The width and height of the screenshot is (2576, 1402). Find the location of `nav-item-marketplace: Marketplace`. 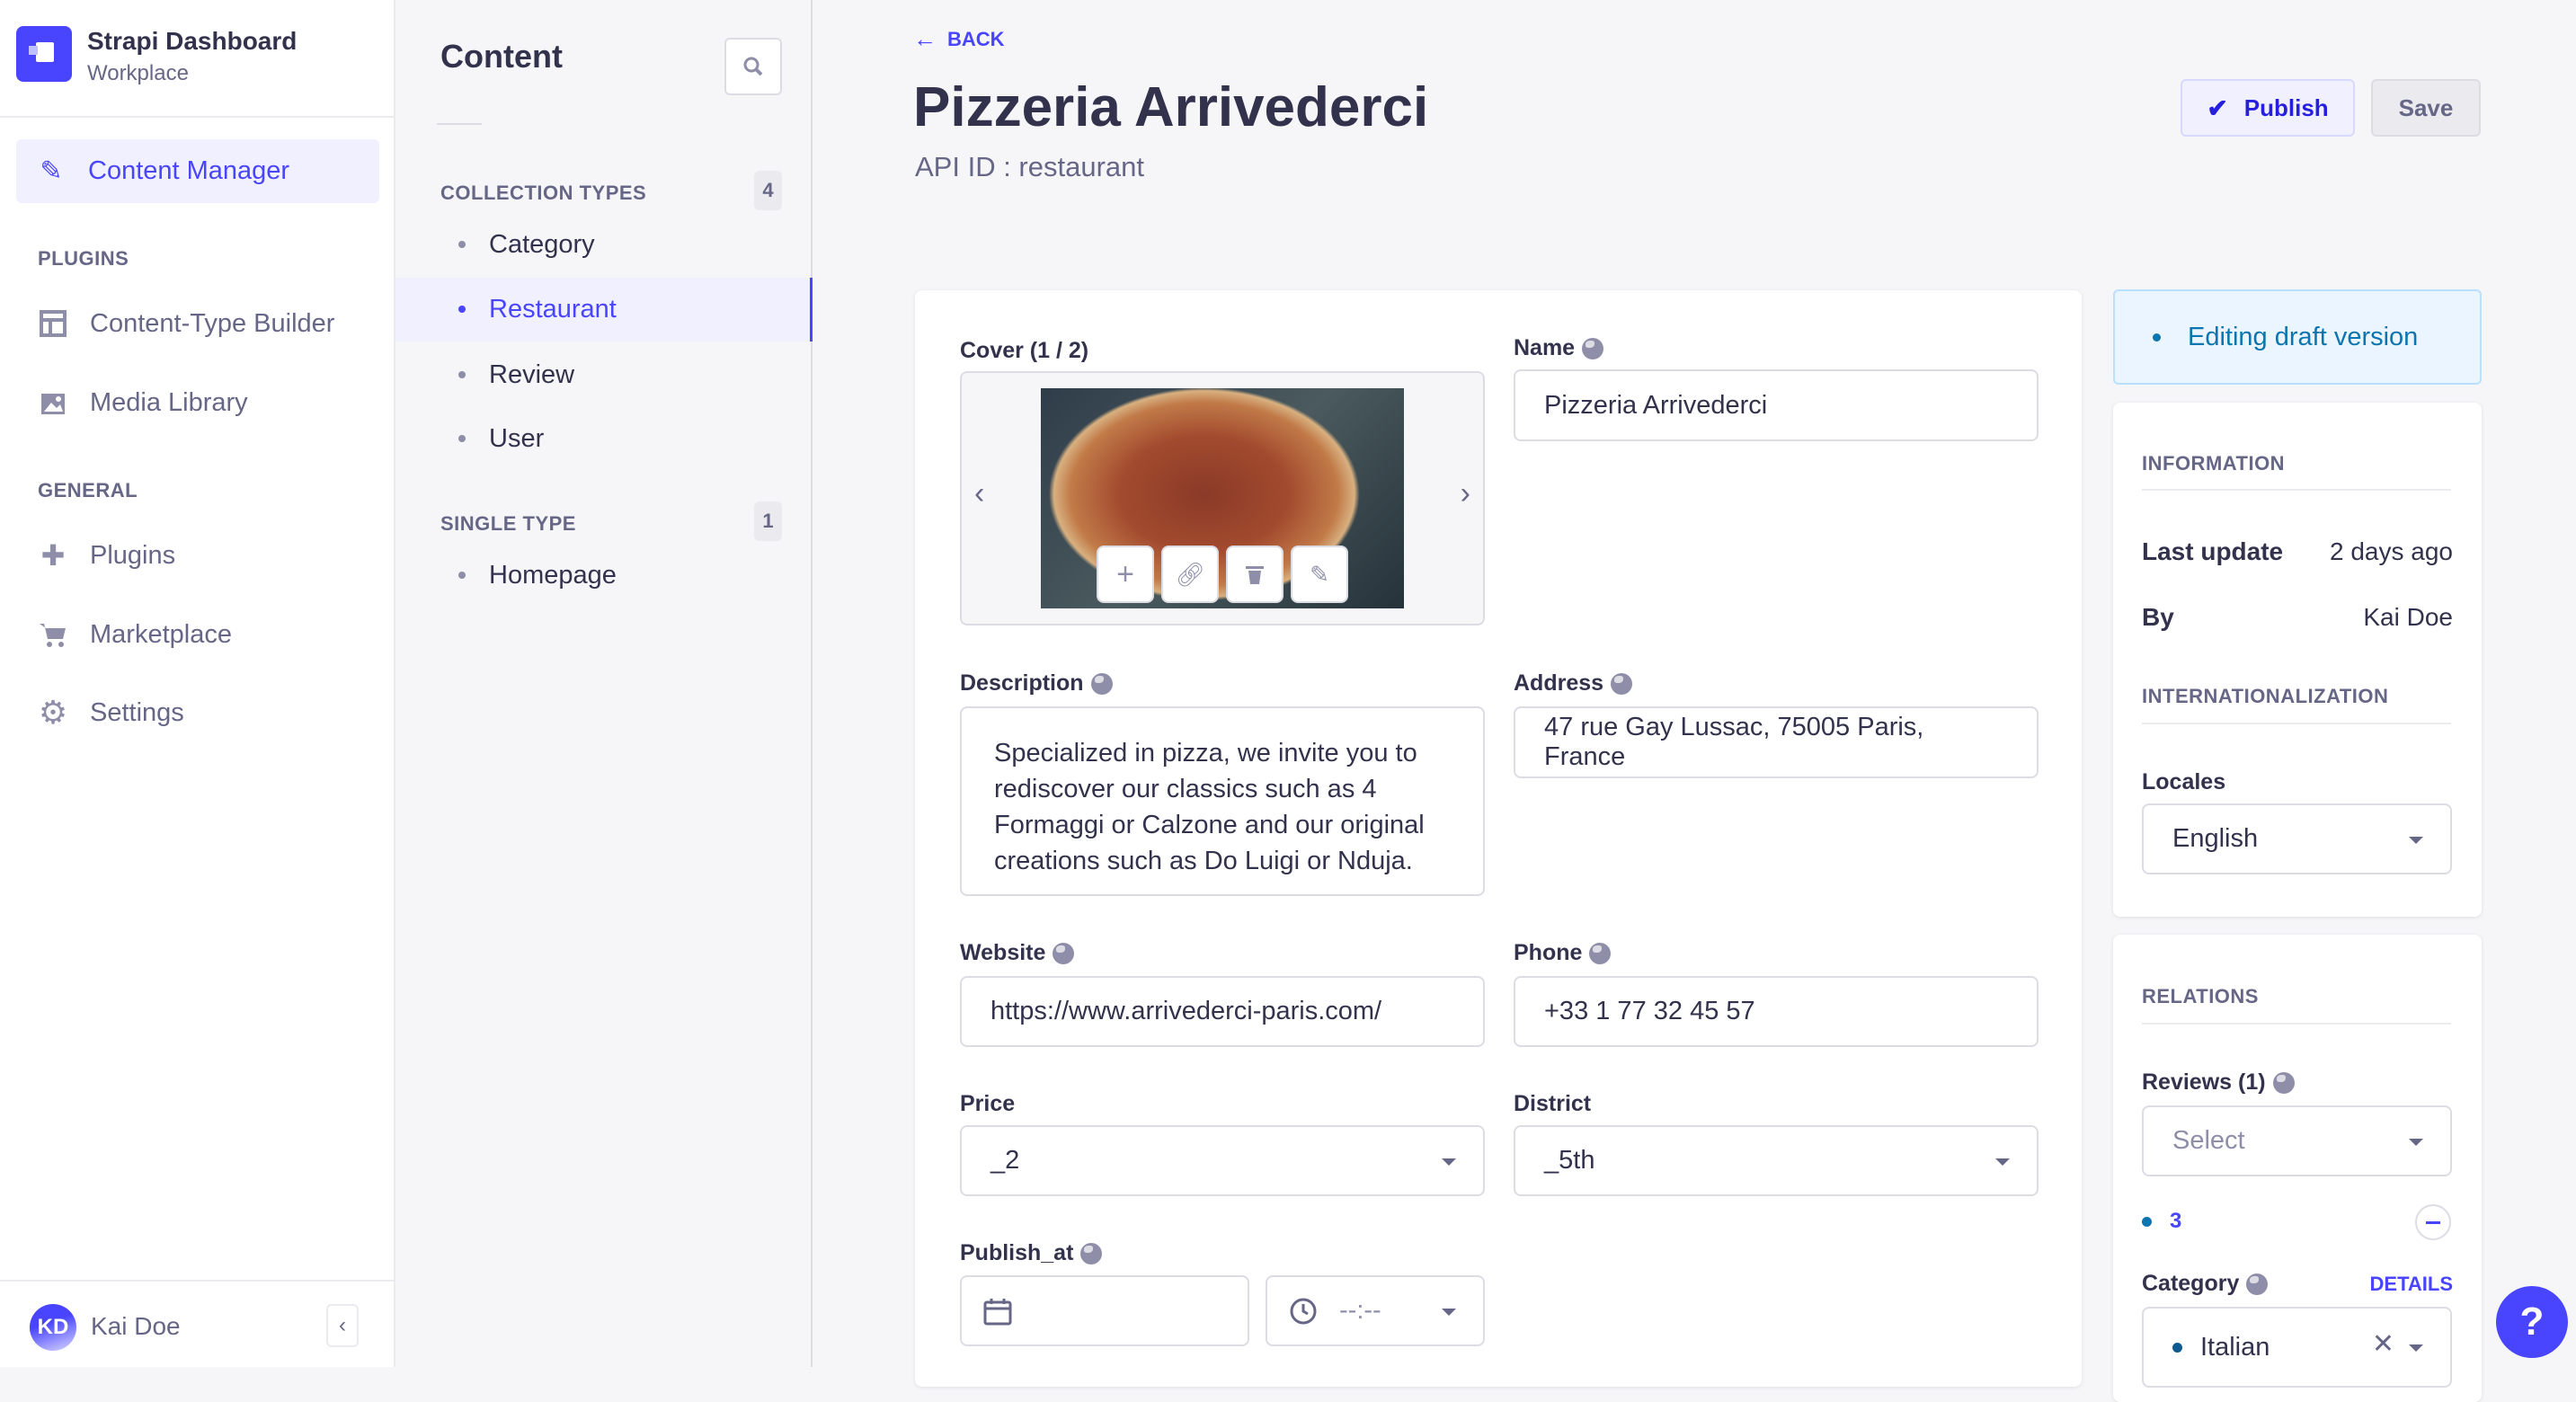

nav-item-marketplace: Marketplace is located at coordinates (135, 634).